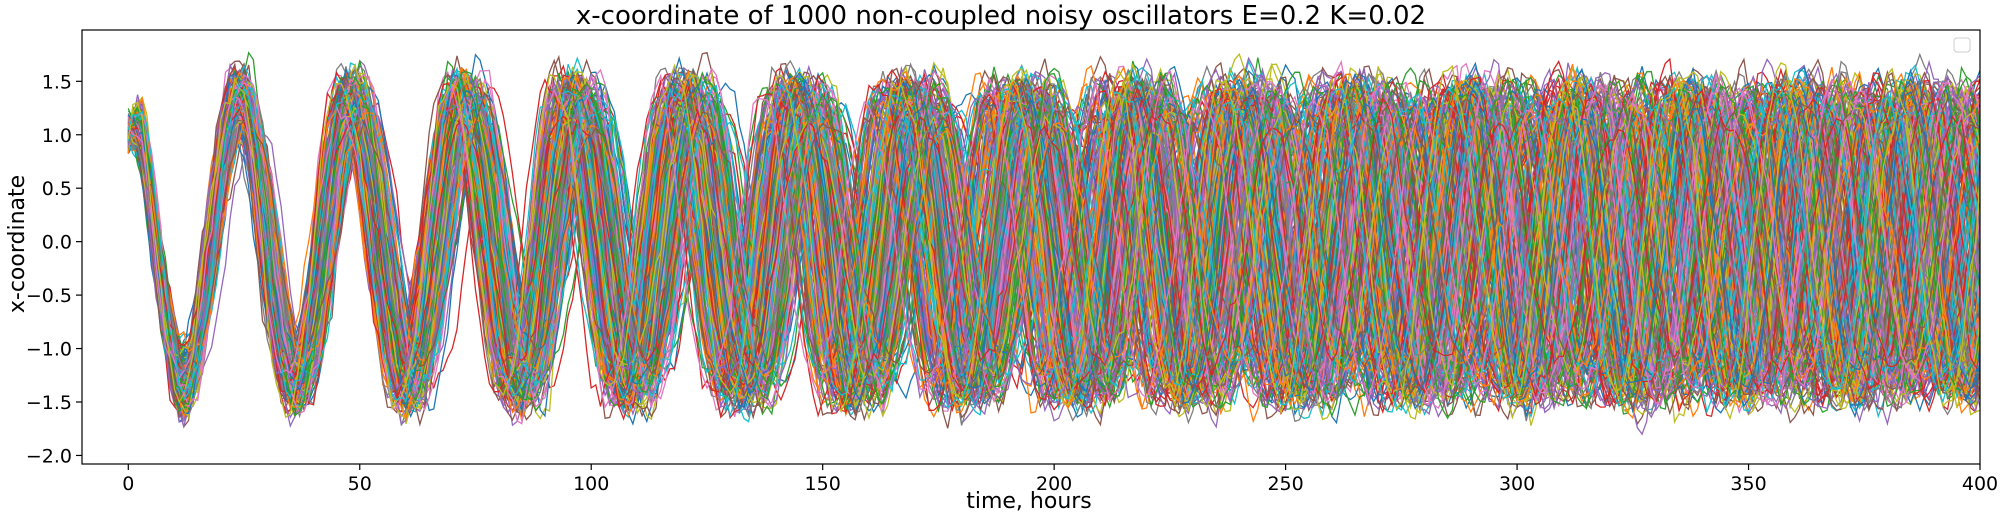 Image resolution: width=2002 pixels, height=519 pixels. I want to click on x-tick-label: 200, so click(1054, 484).